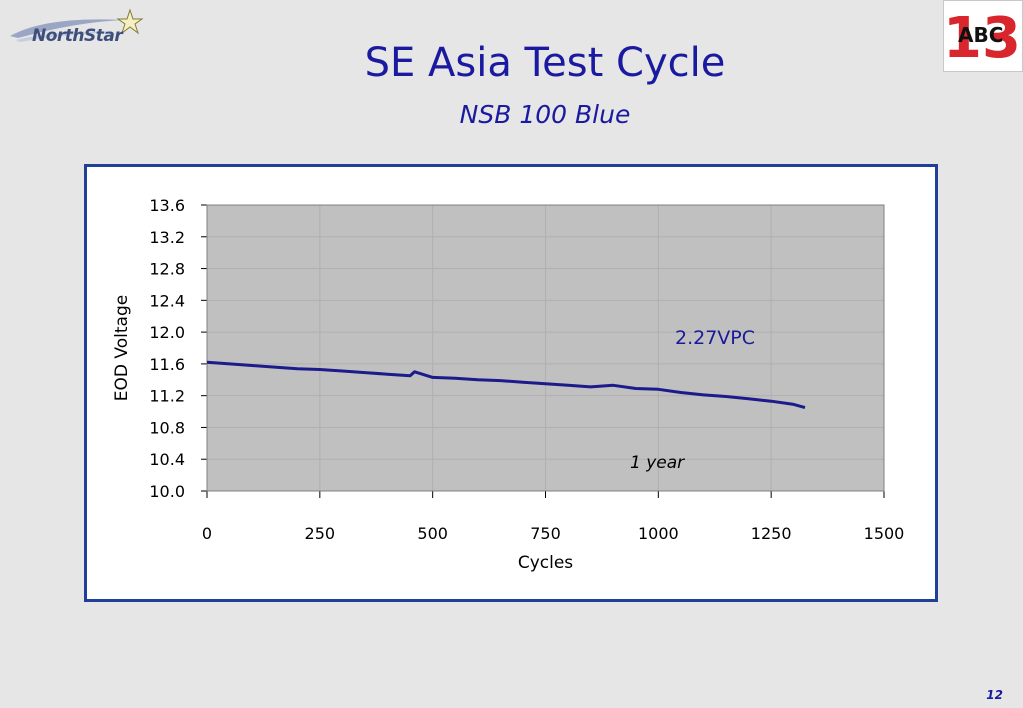 The height and width of the screenshot is (708, 1023). Describe the element at coordinates (167, 300) in the screenshot. I see `y-tick-label: 12.4` at that location.